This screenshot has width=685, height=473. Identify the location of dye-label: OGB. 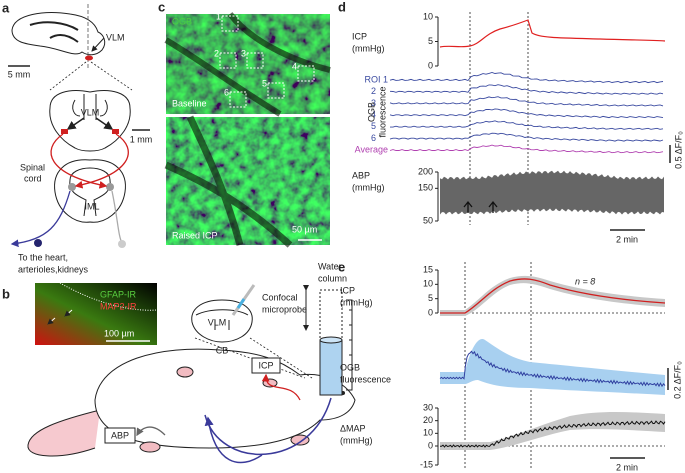
(182, 21).